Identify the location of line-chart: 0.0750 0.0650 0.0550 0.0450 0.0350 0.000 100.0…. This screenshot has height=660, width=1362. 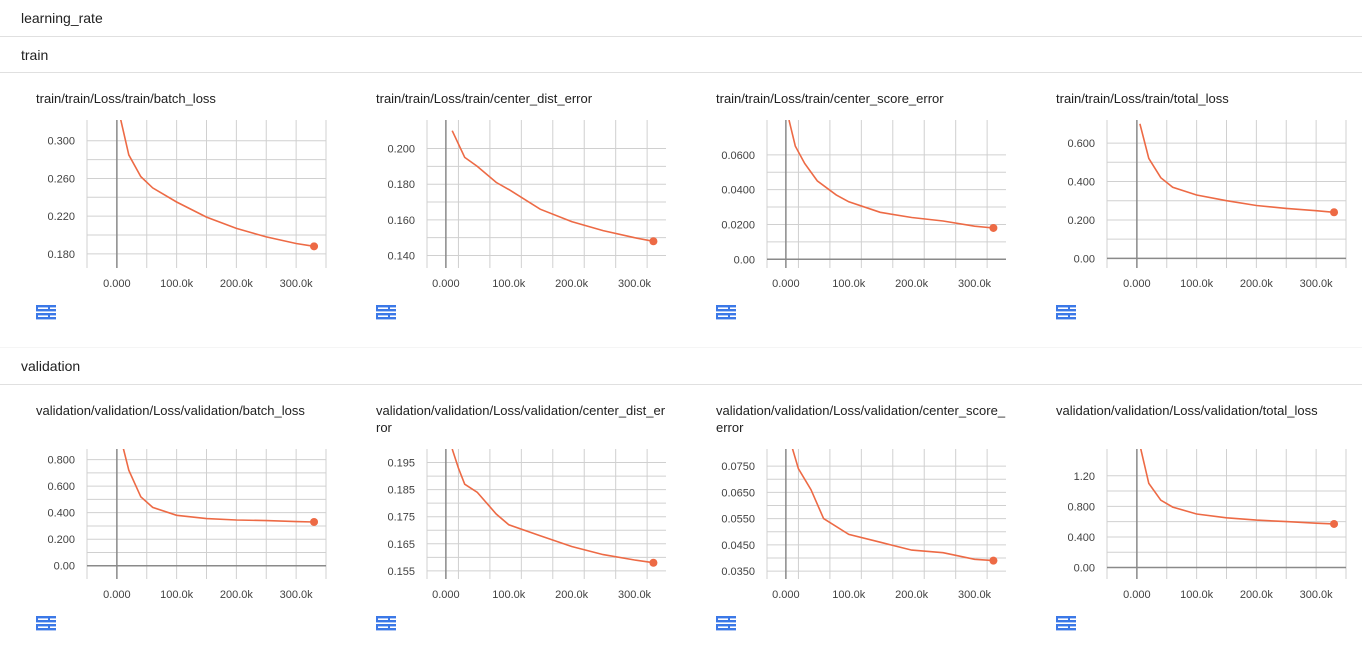
(866, 526).